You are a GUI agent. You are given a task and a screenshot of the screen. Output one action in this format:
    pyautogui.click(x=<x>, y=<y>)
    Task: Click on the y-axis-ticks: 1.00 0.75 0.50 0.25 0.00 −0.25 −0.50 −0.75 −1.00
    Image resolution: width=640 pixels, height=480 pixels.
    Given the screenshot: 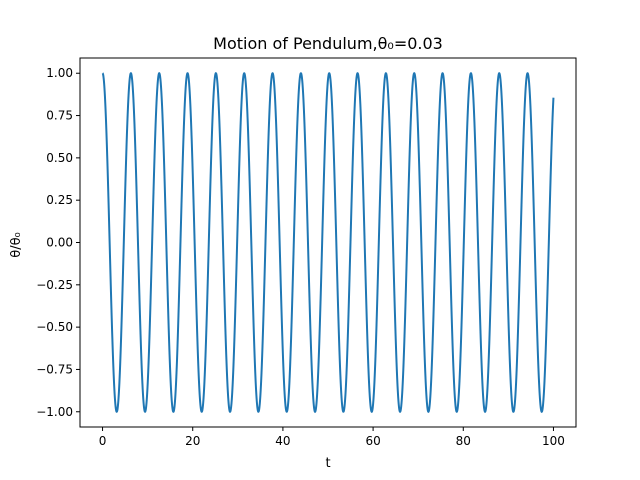 What is the action you would take?
    pyautogui.click(x=58, y=242)
    